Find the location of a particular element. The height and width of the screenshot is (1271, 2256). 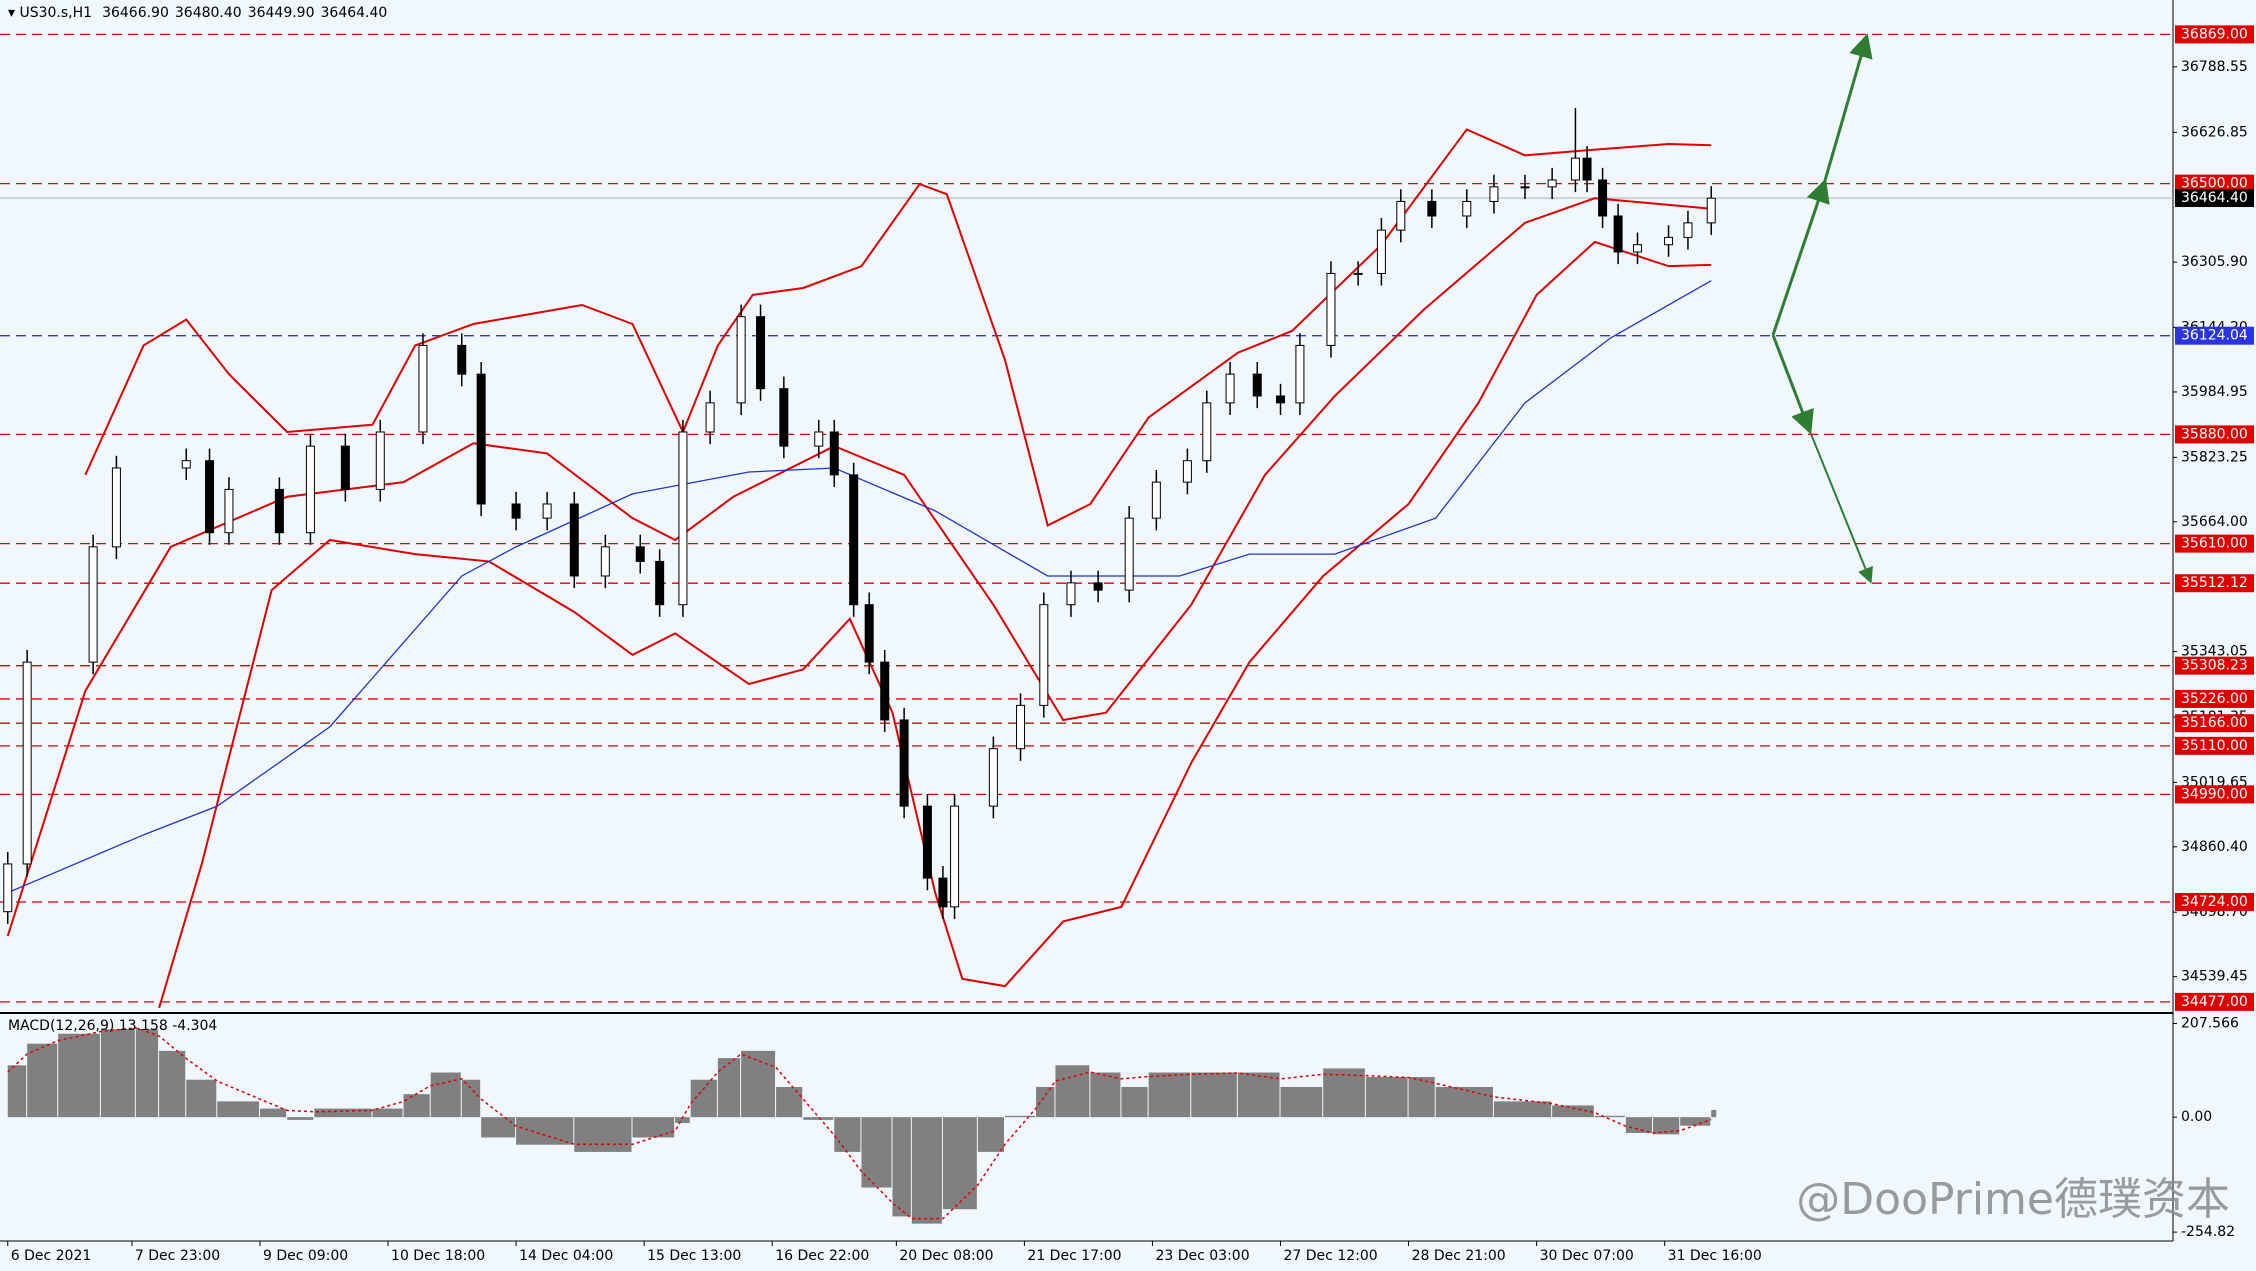

level-label: 36124.04 is located at coordinates (2214, 336).